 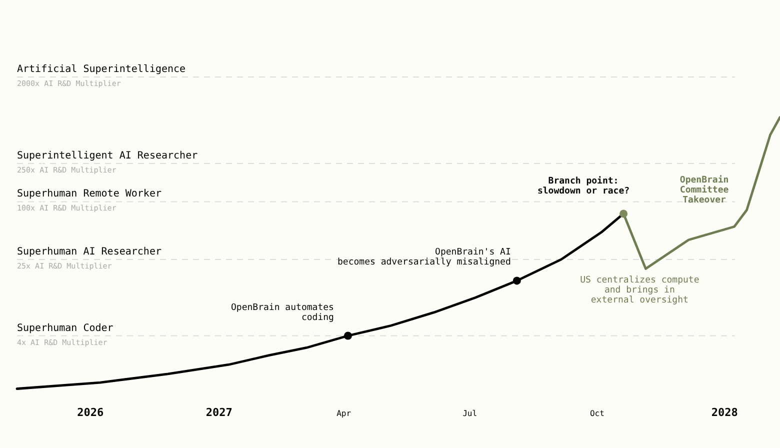 What do you see at coordinates (89, 252) in the screenshot?
I see `ref-line-label: Superhuman AI Researcher` at bounding box center [89, 252].